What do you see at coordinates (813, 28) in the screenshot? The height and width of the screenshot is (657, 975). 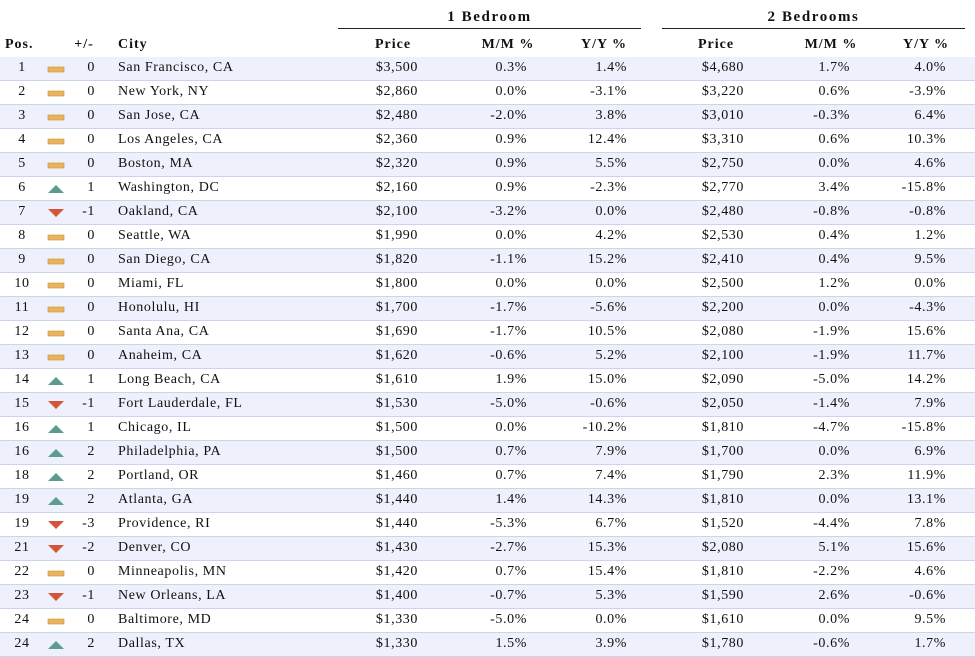 I see `group-rule` at bounding box center [813, 28].